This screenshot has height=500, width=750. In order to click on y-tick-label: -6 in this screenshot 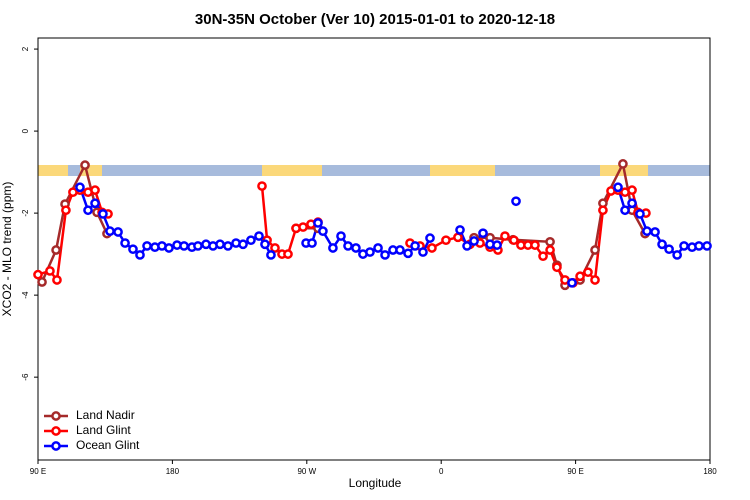, I will do `click(25, 377)`.